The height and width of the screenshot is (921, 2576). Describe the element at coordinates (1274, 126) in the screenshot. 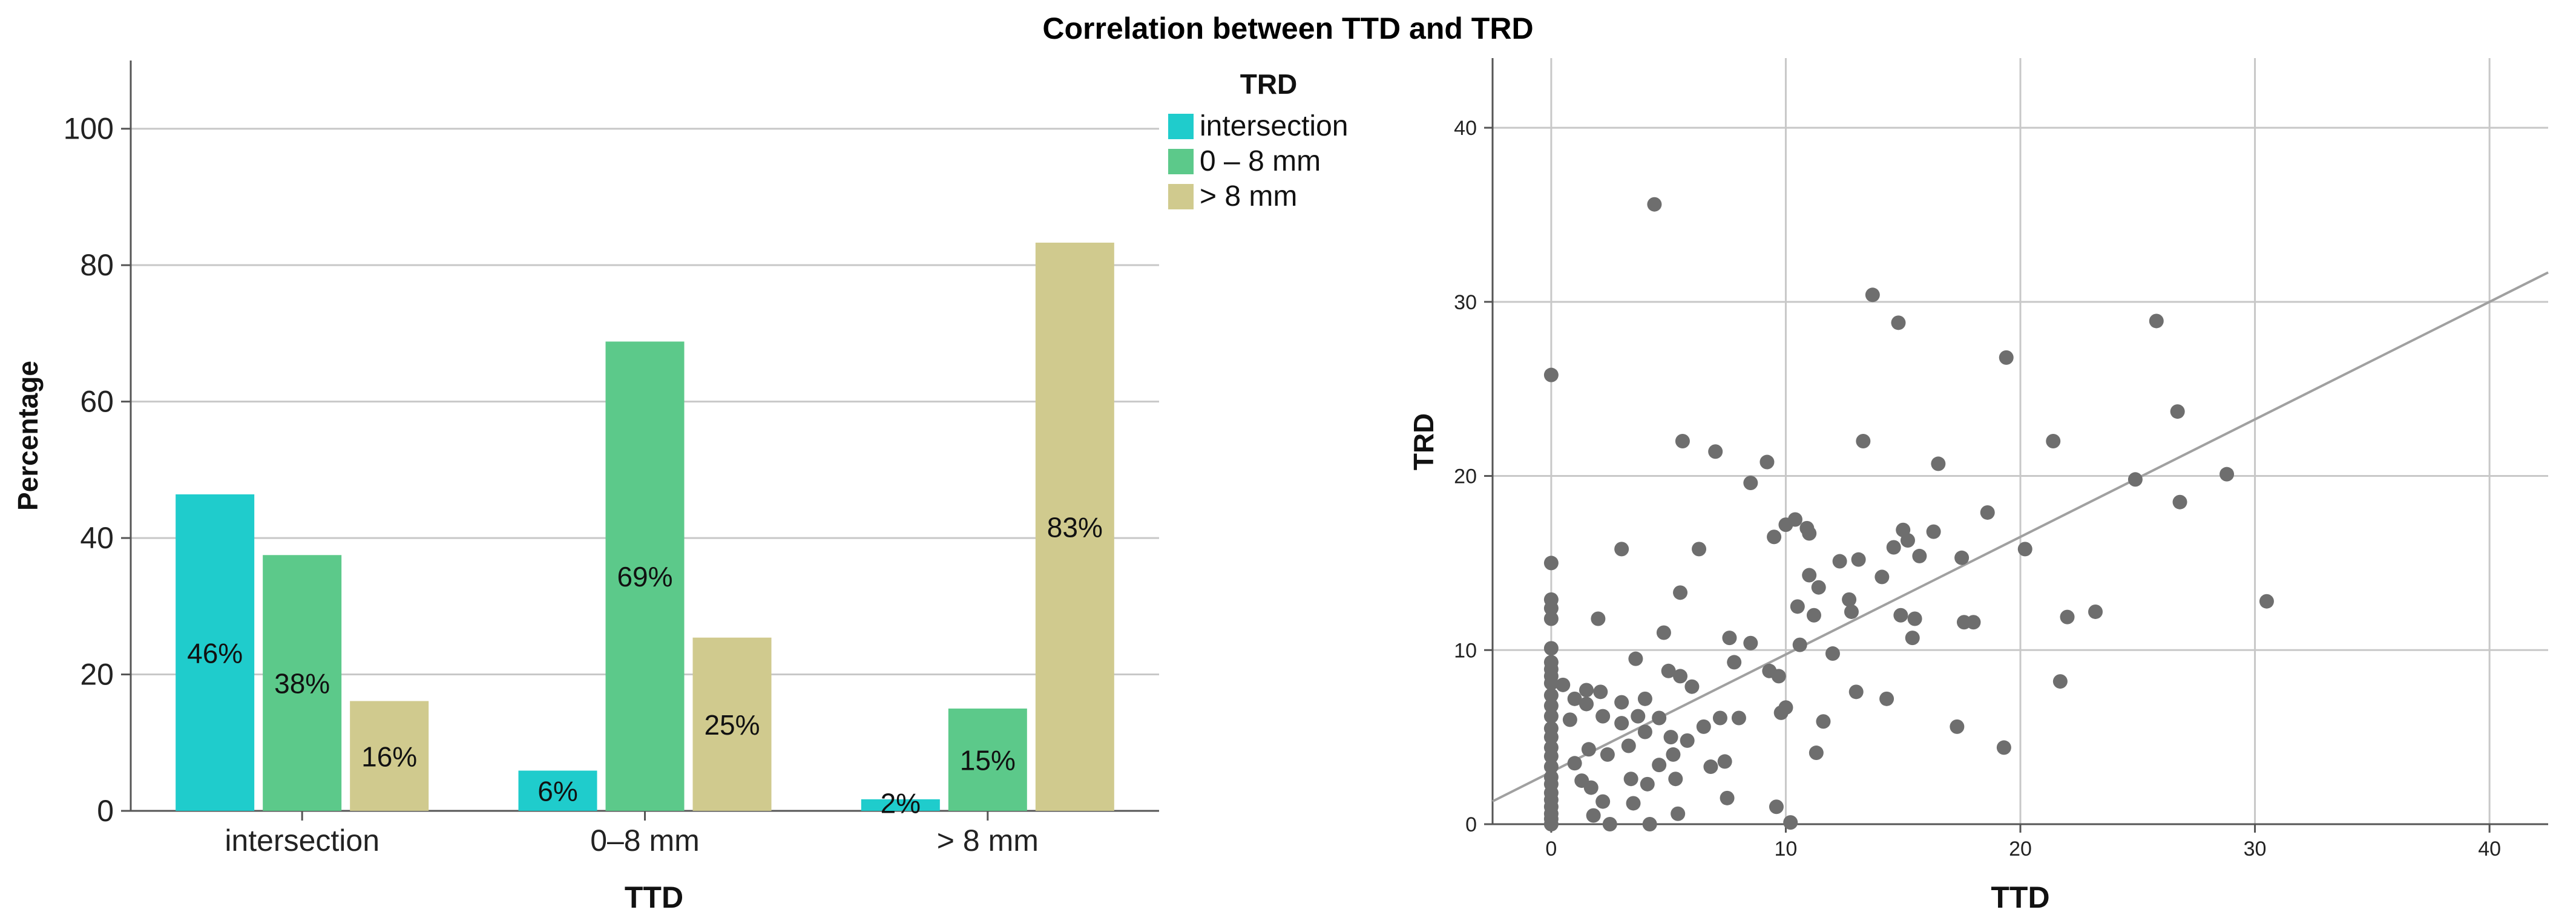

I see `legend-label: intersection` at that location.